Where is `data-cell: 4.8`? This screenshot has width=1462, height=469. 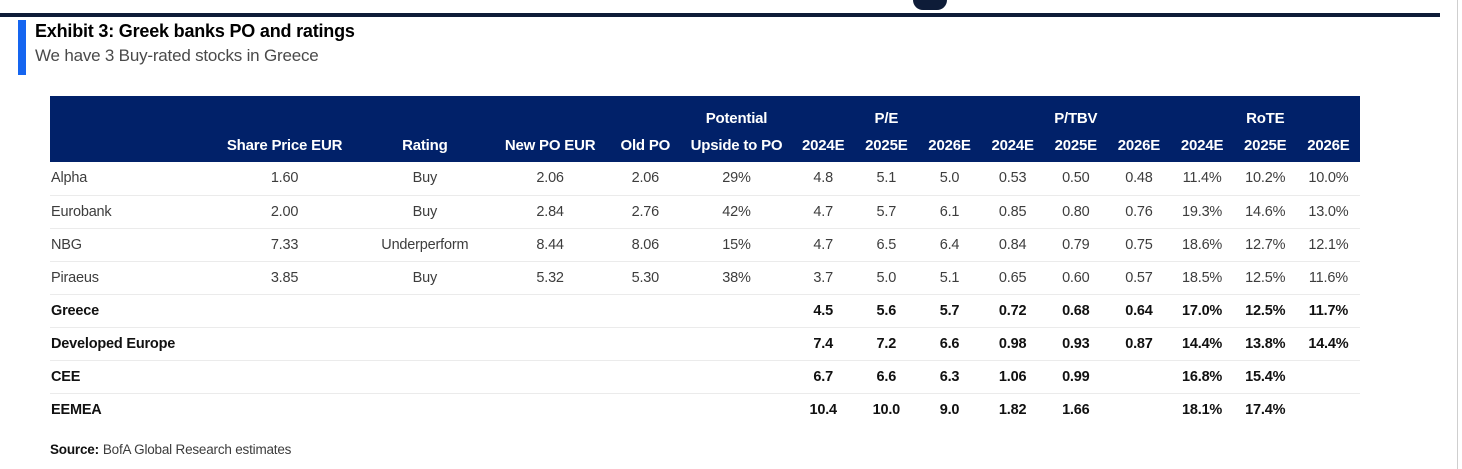 data-cell: 4.8 is located at coordinates (823, 179).